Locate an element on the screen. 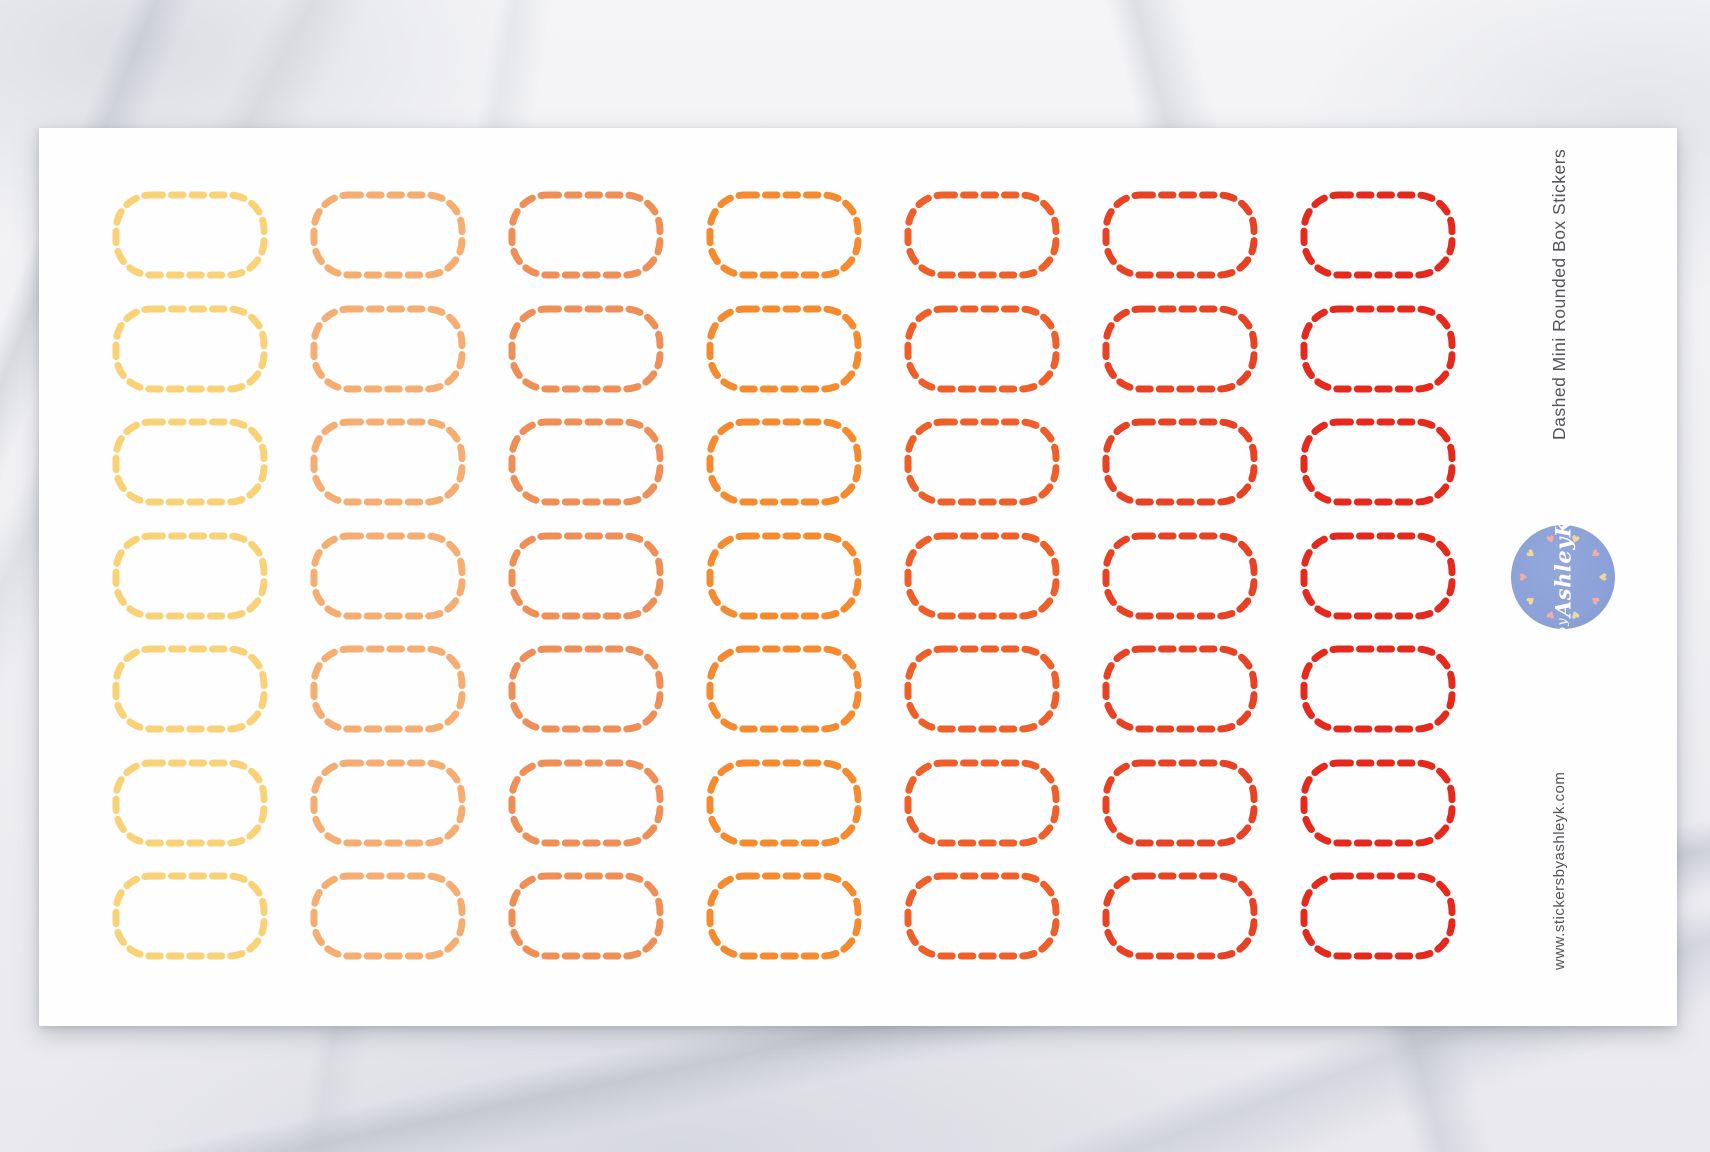 The height and width of the screenshot is (1152, 1710). logo-by-label: by is located at coordinates (1563, 626).